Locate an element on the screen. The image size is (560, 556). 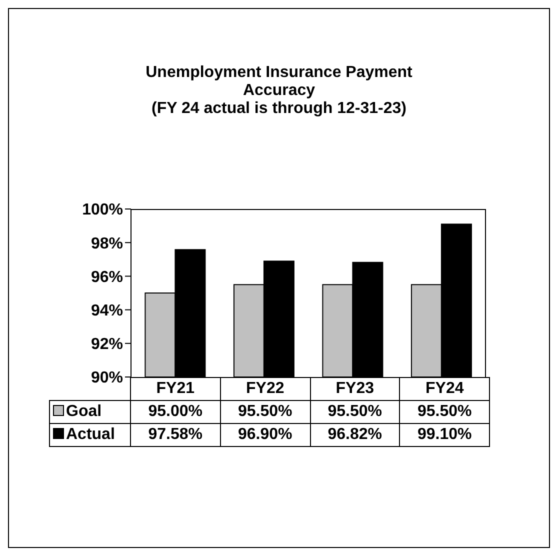
x-tick-label: FY22 is located at coordinates (265, 389).